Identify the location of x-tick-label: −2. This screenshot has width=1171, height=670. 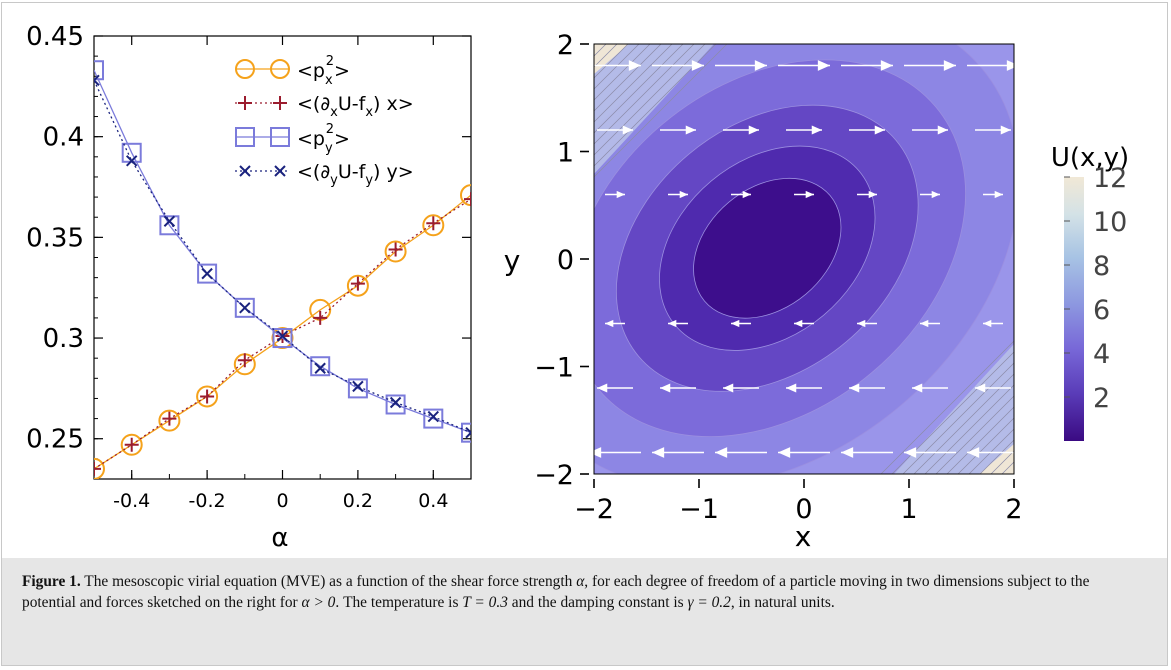
(594, 509).